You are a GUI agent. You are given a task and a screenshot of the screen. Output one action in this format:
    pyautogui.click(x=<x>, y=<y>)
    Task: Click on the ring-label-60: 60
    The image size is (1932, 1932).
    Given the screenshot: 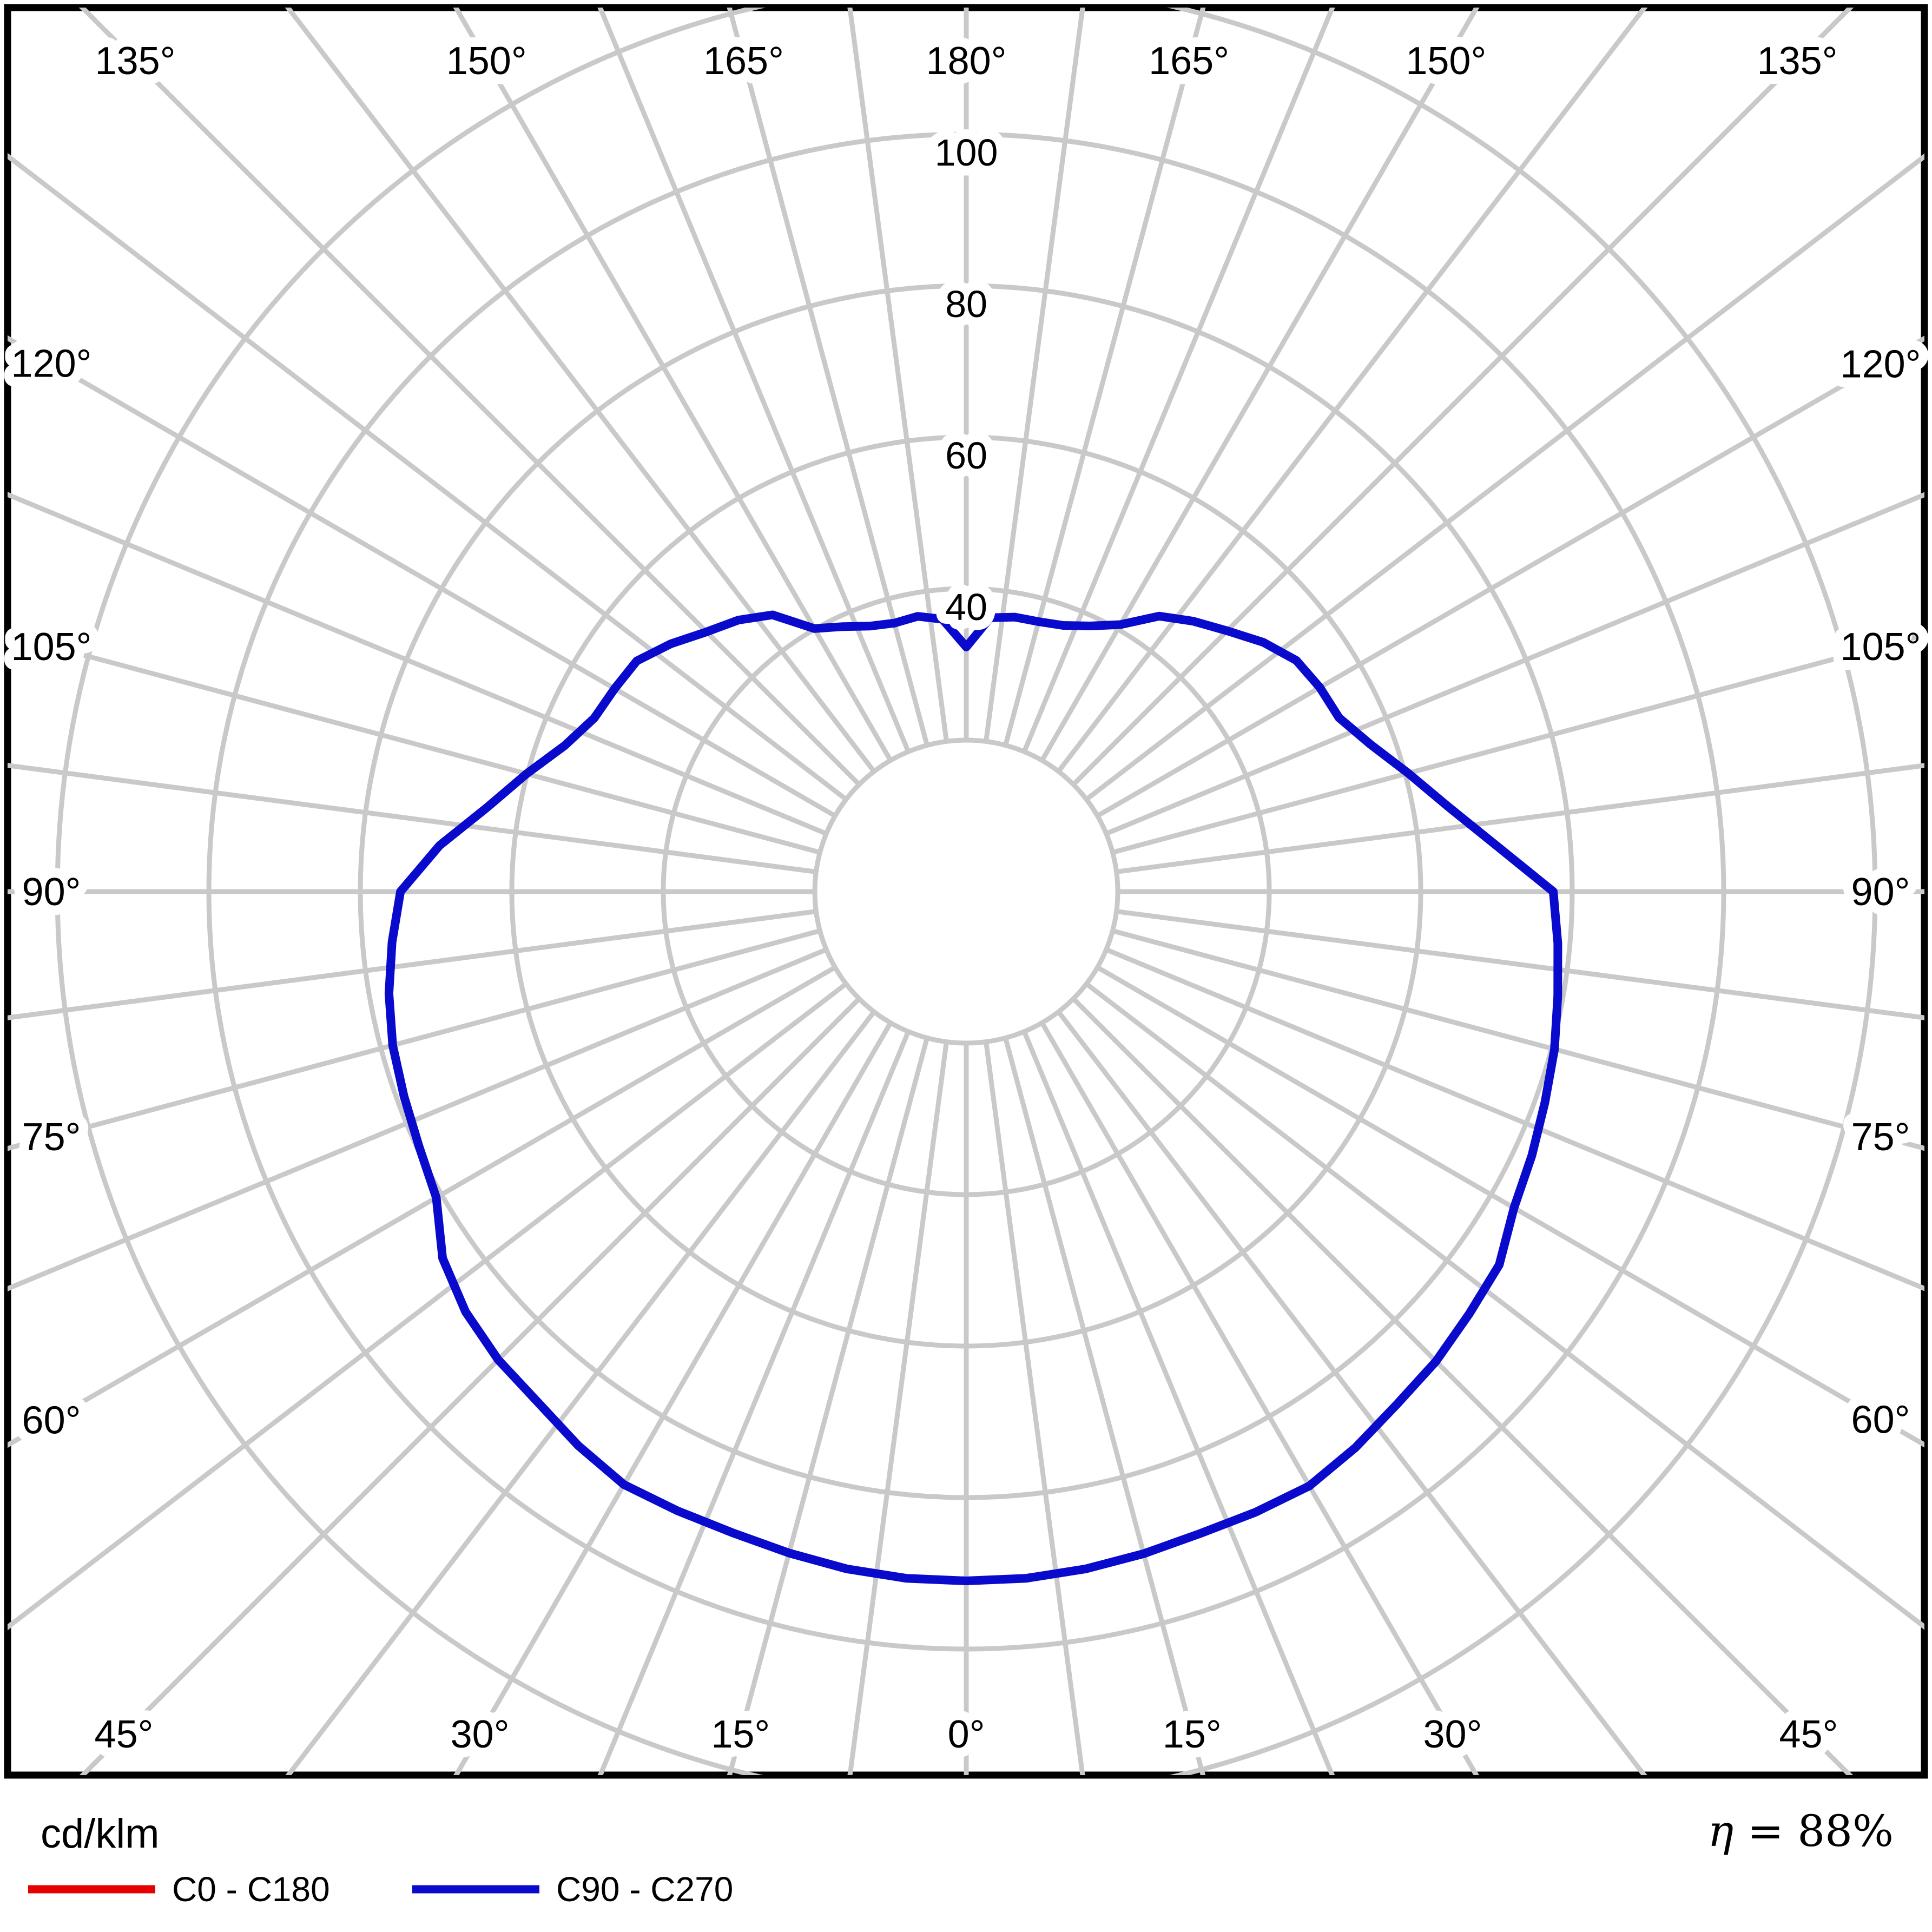 What is the action you would take?
    pyautogui.click(x=966, y=456)
    